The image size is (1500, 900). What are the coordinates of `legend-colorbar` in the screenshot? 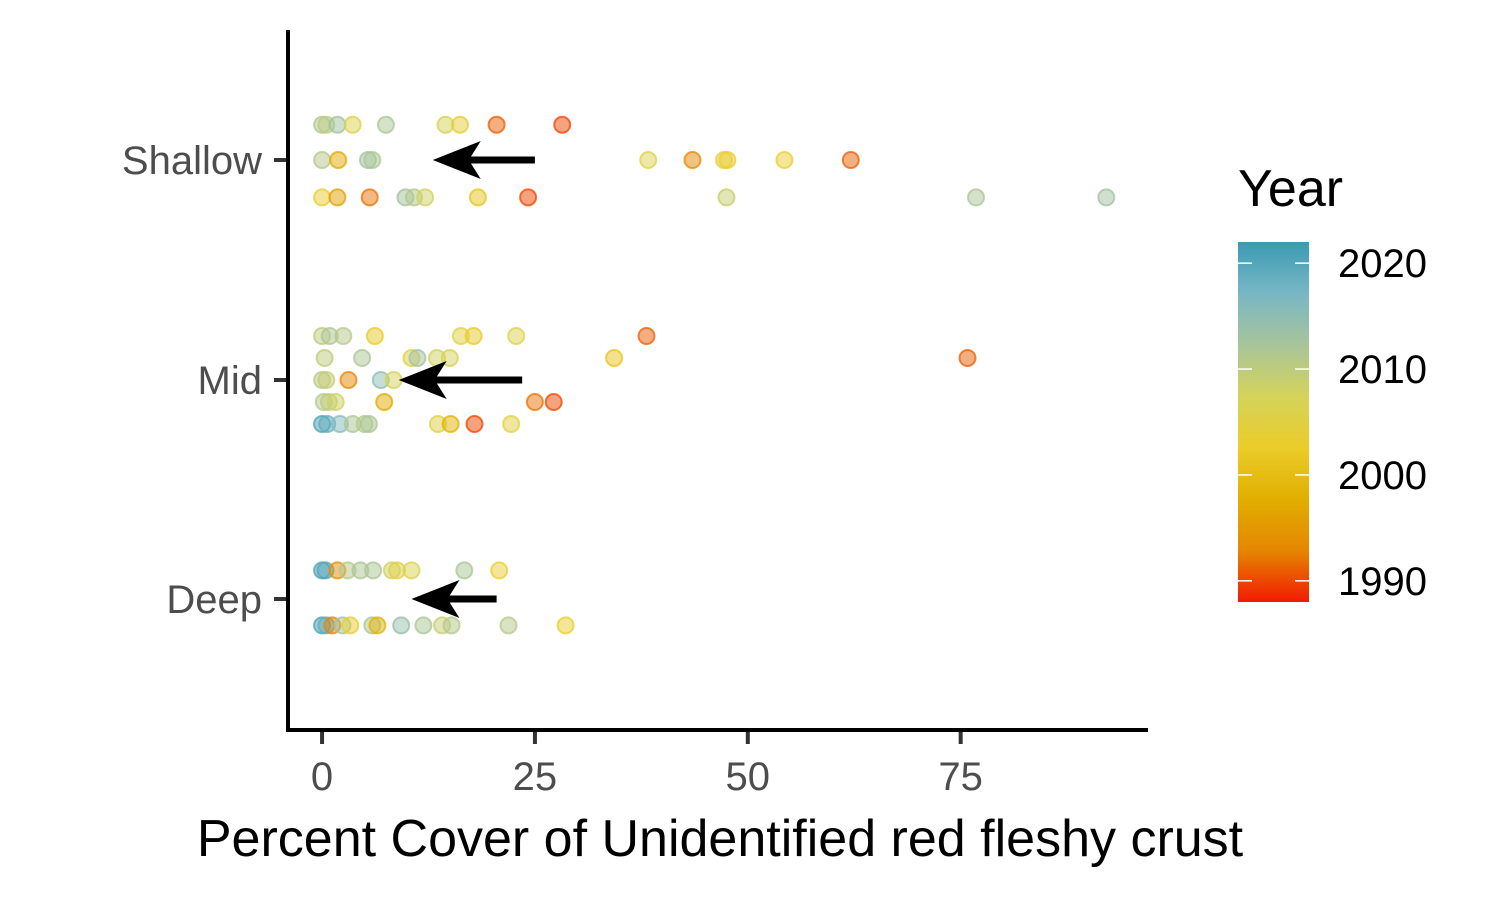 It's located at (1273, 422).